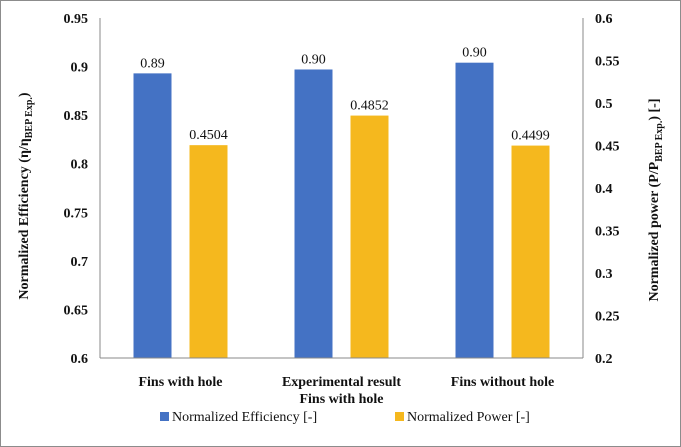  What do you see at coordinates (76, 310) in the screenshot?
I see `left-tick-label: 0.65` at bounding box center [76, 310].